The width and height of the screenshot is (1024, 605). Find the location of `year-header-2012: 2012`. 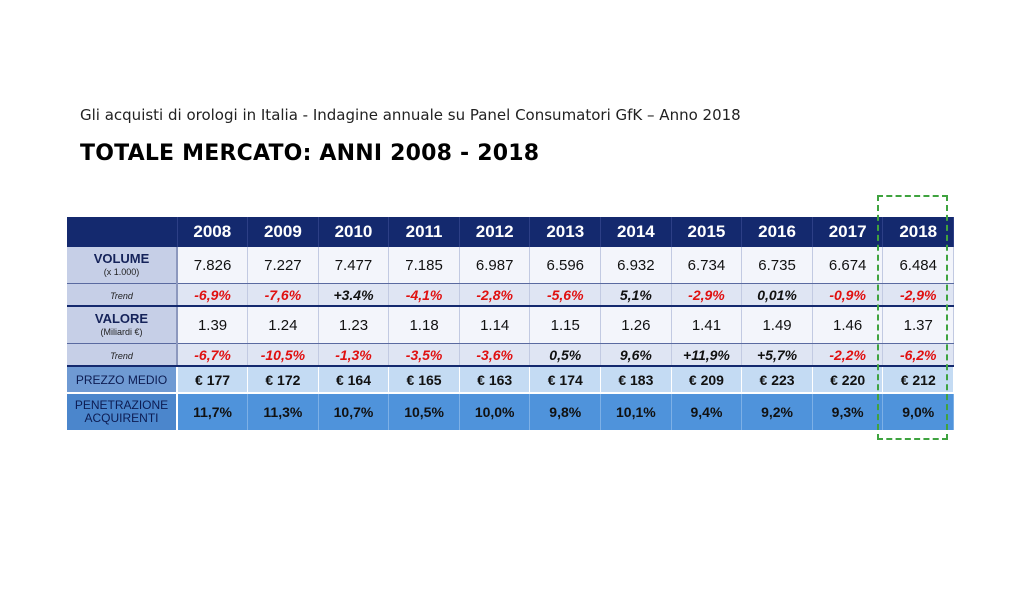

year-header-2012: 2012 is located at coordinates (495, 232).